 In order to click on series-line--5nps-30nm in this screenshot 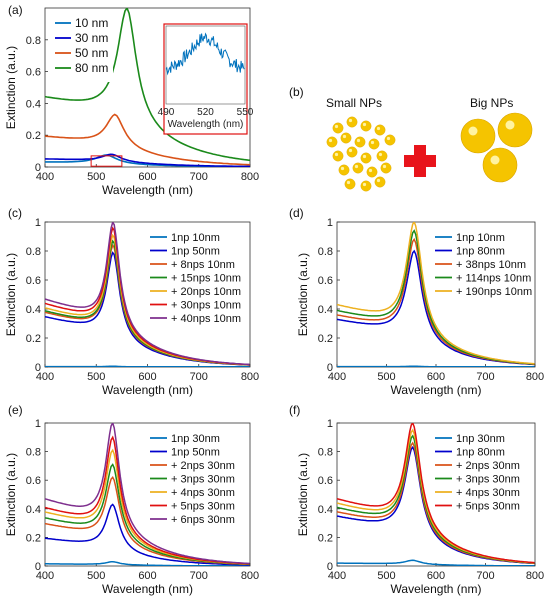, I will do `click(436, 493)`.